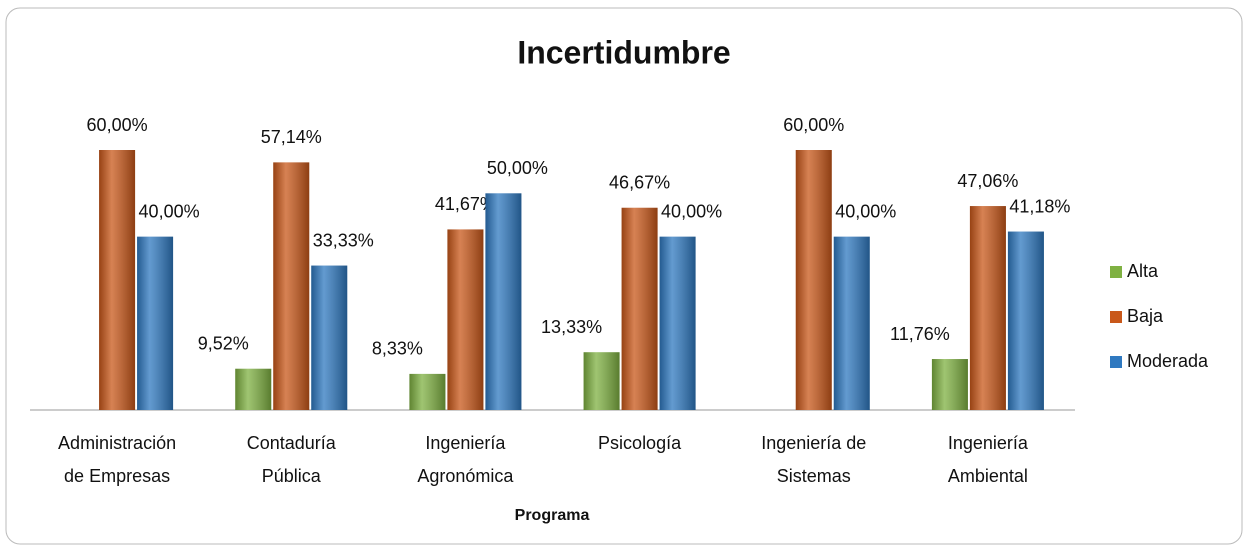 This screenshot has width=1248, height=550. What do you see at coordinates (397, 349) in the screenshot?
I see `data-label: 8,33%` at bounding box center [397, 349].